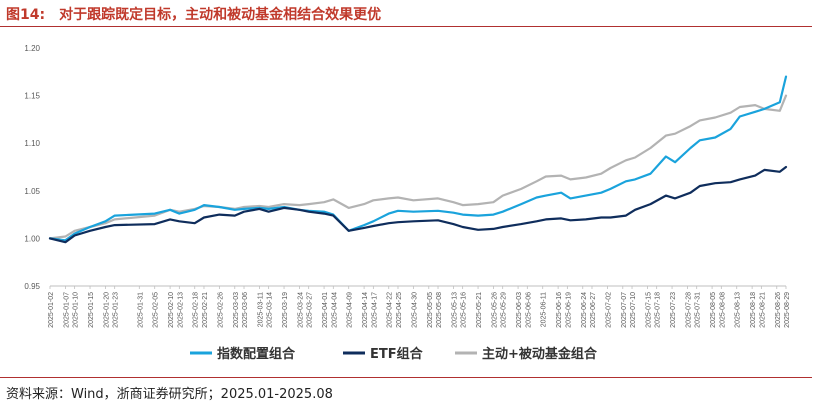 This screenshot has width=816, height=408. Describe the element at coordinates (528, 310) in the screenshot. I see `x-tick-label: 2025-06-06` at that location.